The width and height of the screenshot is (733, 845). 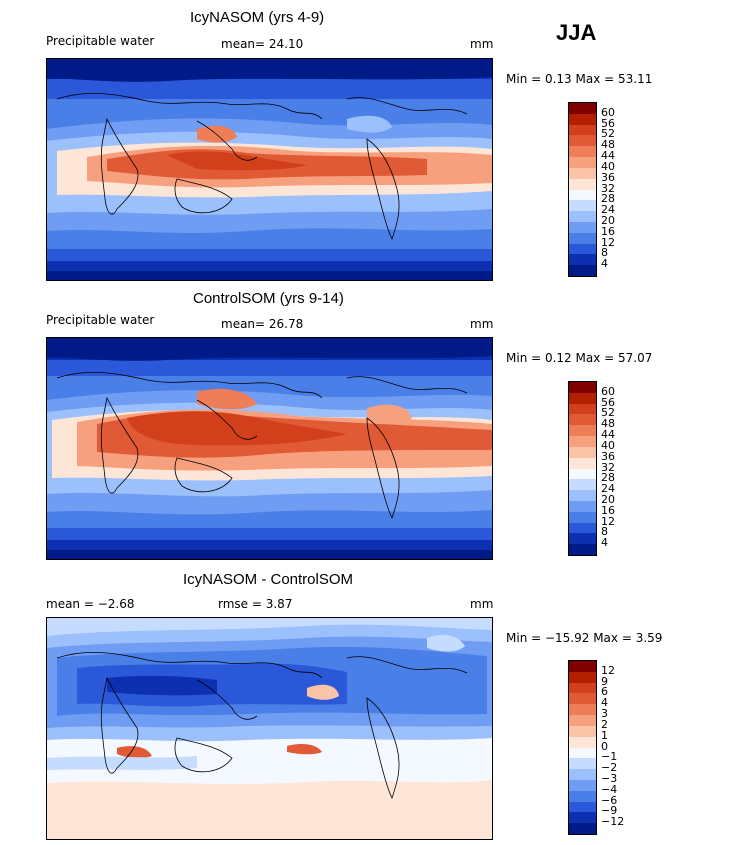 I want to click on colorbar-tick-label: 0, so click(x=604, y=746).